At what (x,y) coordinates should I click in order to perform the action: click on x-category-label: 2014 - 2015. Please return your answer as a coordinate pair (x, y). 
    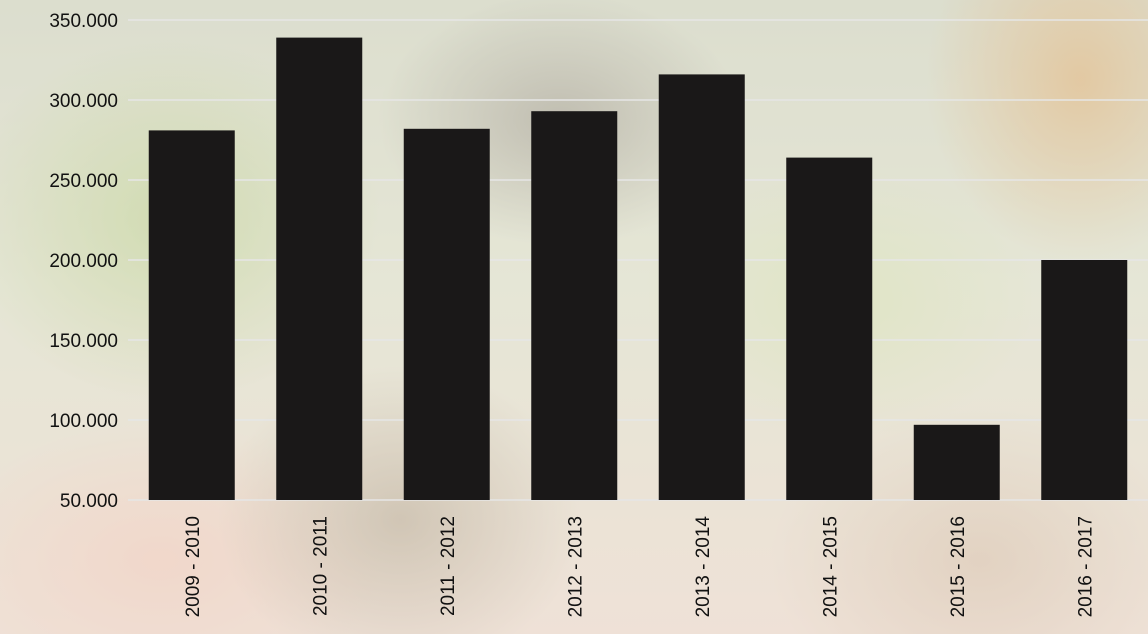
    Looking at the image, I should click on (830, 566).